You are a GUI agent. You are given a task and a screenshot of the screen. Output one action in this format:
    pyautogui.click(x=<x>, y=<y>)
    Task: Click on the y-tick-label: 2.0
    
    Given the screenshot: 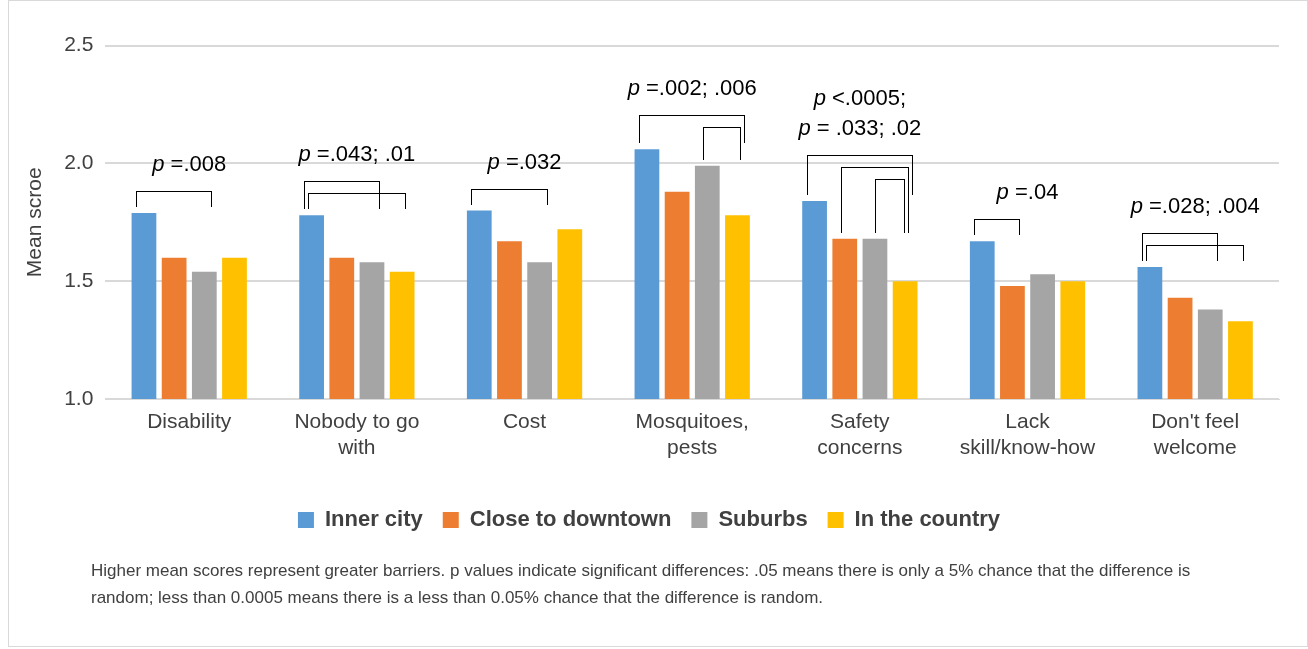 What is the action you would take?
    pyautogui.click(x=79, y=162)
    